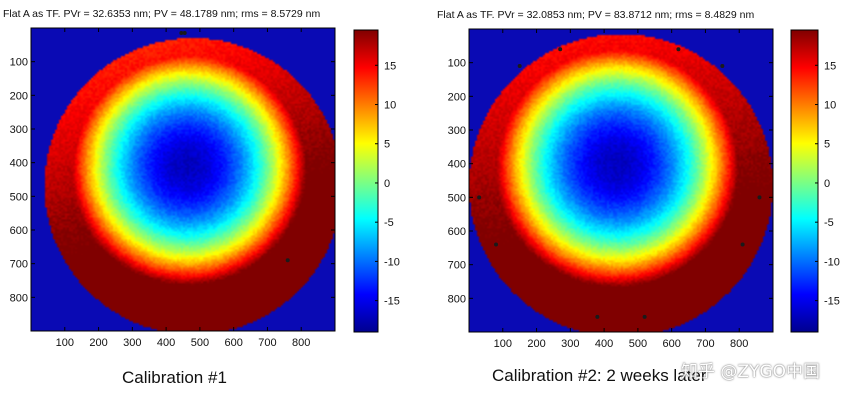 The width and height of the screenshot is (851, 403). I want to click on caption-calibration-2: Calibration #2: 2 weeks later, so click(599, 375).